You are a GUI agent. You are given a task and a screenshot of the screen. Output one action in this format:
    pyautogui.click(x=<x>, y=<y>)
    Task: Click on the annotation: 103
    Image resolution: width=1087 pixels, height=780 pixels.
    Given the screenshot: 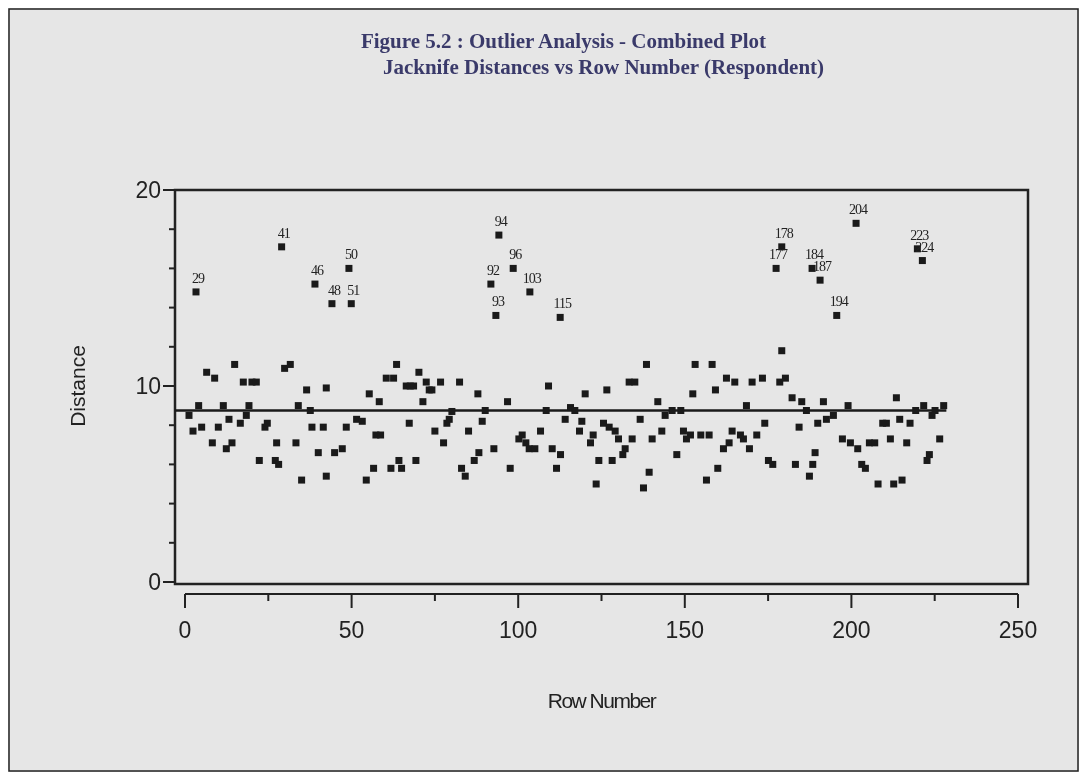 What is the action you would take?
    pyautogui.click(x=532, y=278)
    